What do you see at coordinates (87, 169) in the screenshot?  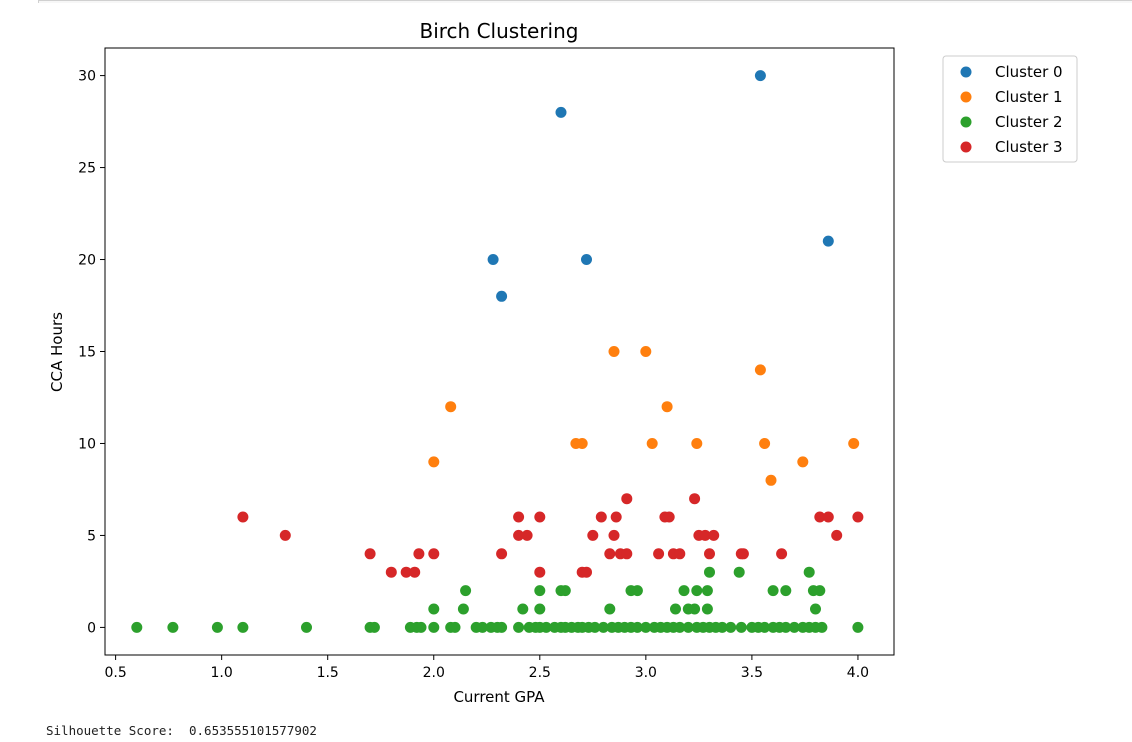 I see `y-tick-label: 25` at bounding box center [87, 169].